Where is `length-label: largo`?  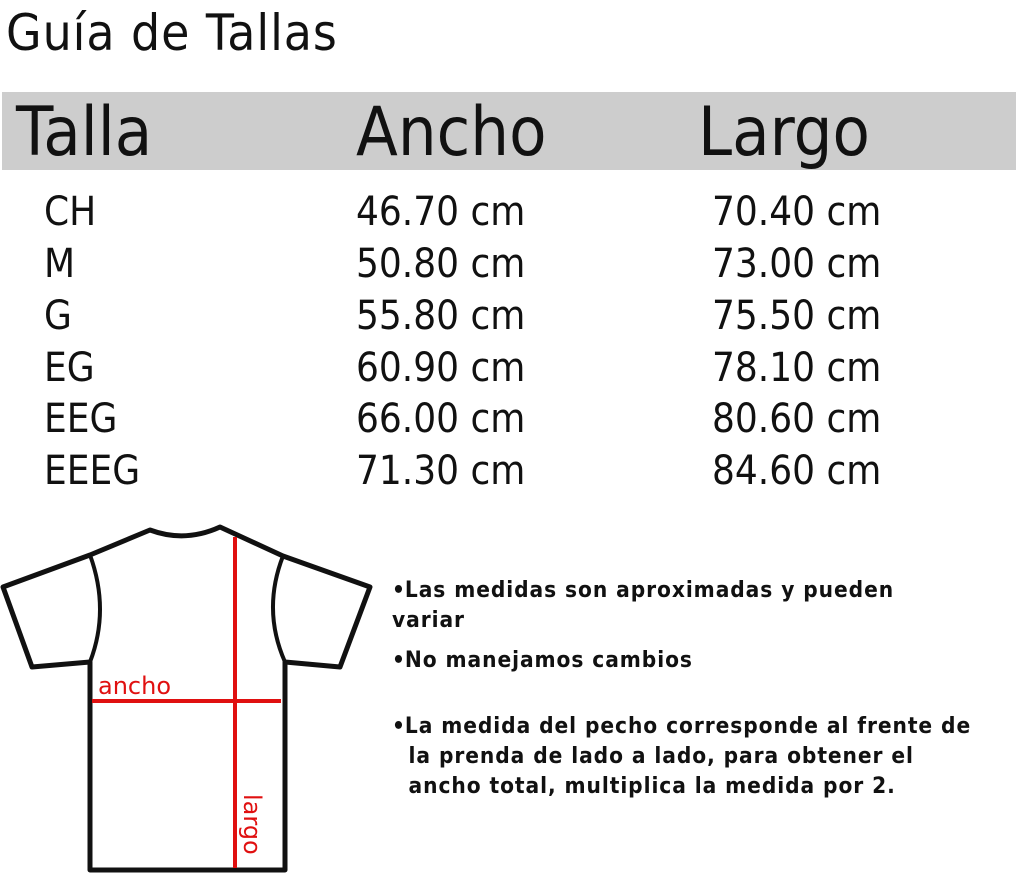 length-label: largo is located at coordinates (252, 824).